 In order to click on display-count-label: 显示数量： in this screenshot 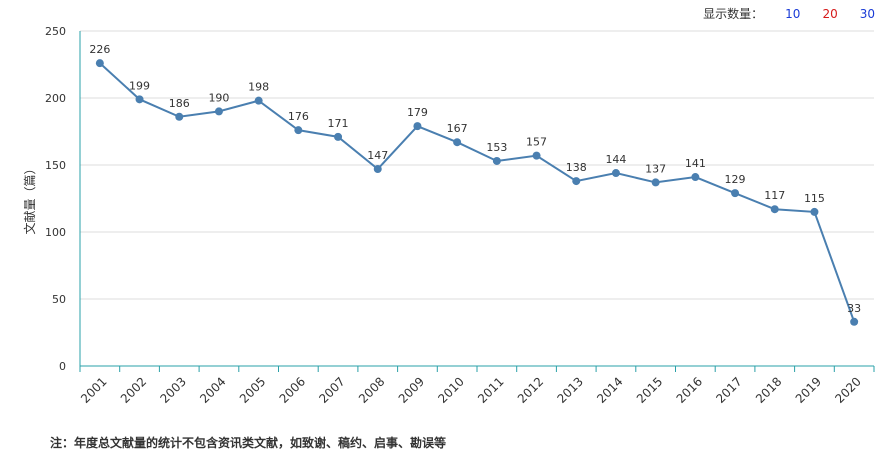, I will do `click(733, 14)`.